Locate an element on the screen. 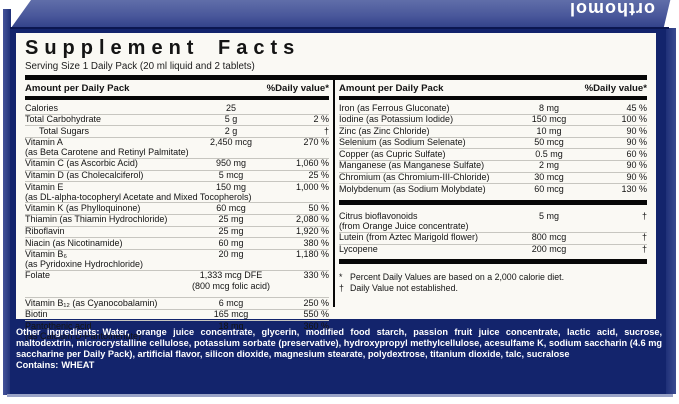 This screenshot has height=404, width=679. other-ingredients-label: Other ingredients: is located at coordinates (58, 332).